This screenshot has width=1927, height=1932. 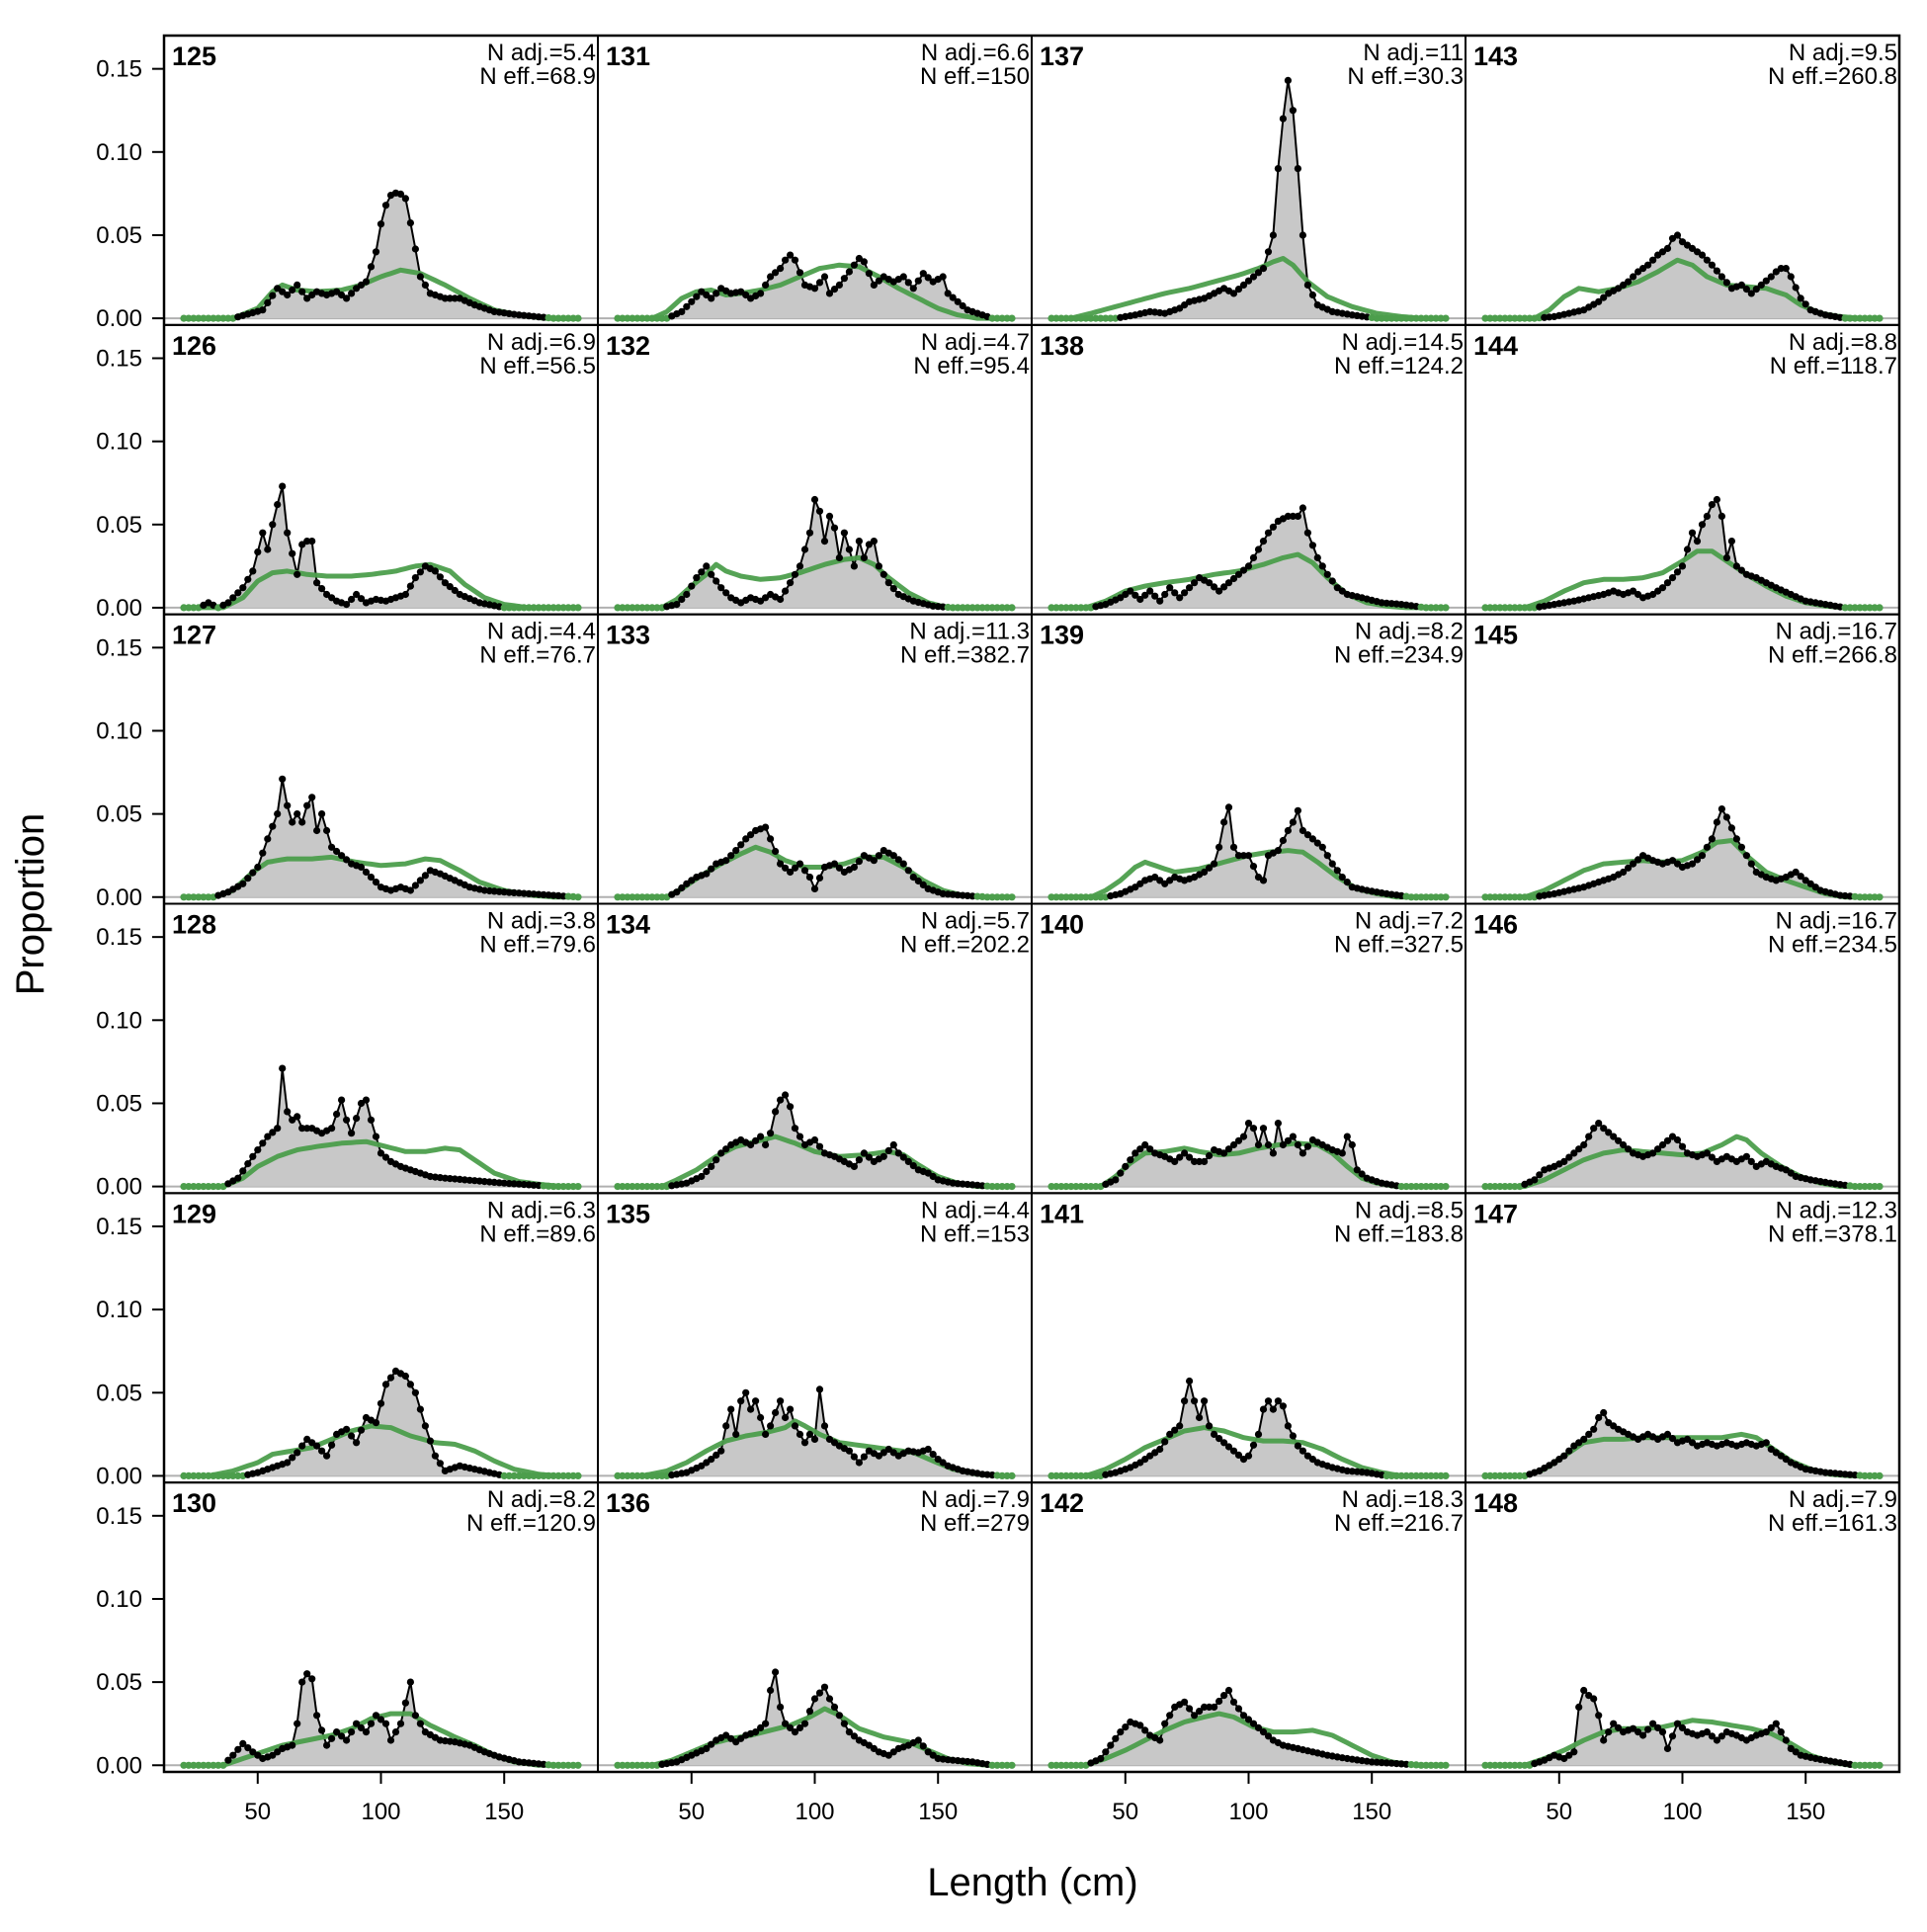 I want to click on observed-area, so click(x=1683, y=852).